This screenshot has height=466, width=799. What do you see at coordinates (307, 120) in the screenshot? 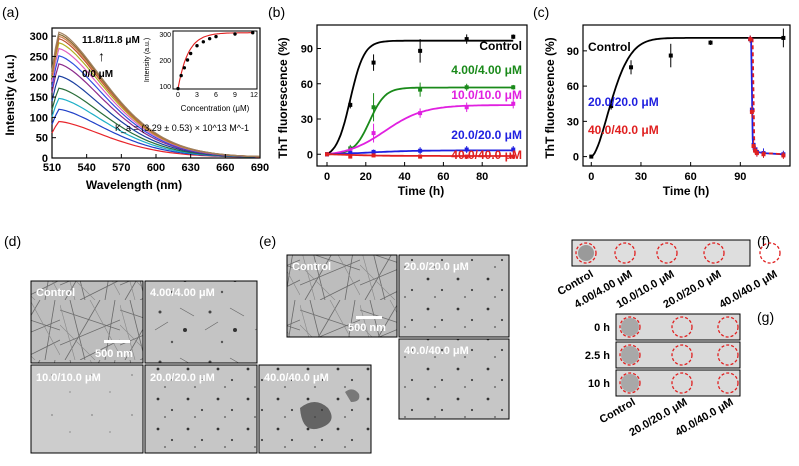
I see `y-tick-label: 30` at bounding box center [307, 120].